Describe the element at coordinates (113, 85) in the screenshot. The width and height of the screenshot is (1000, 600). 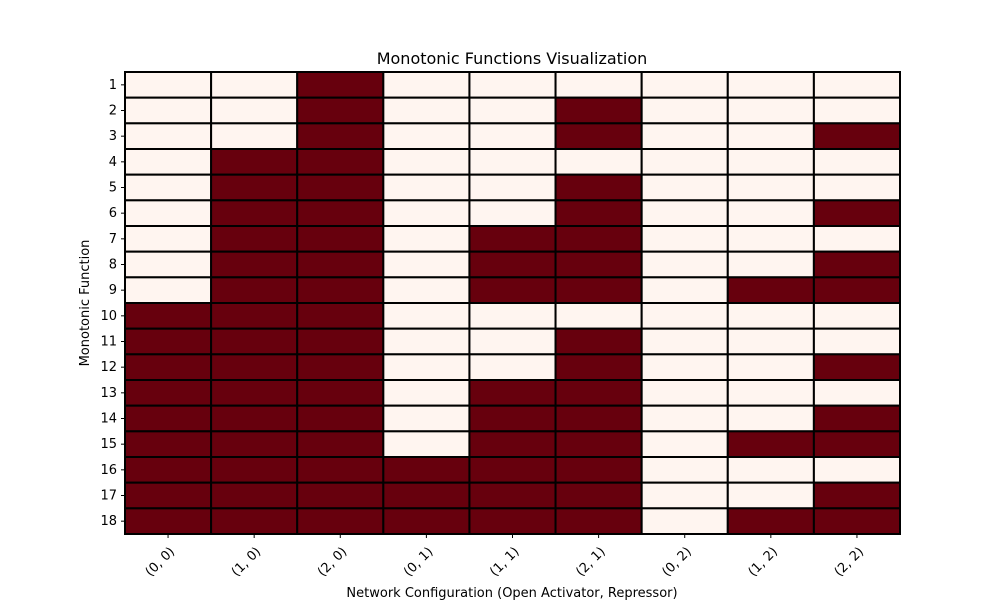
I see `y-tick-label: 1` at that location.